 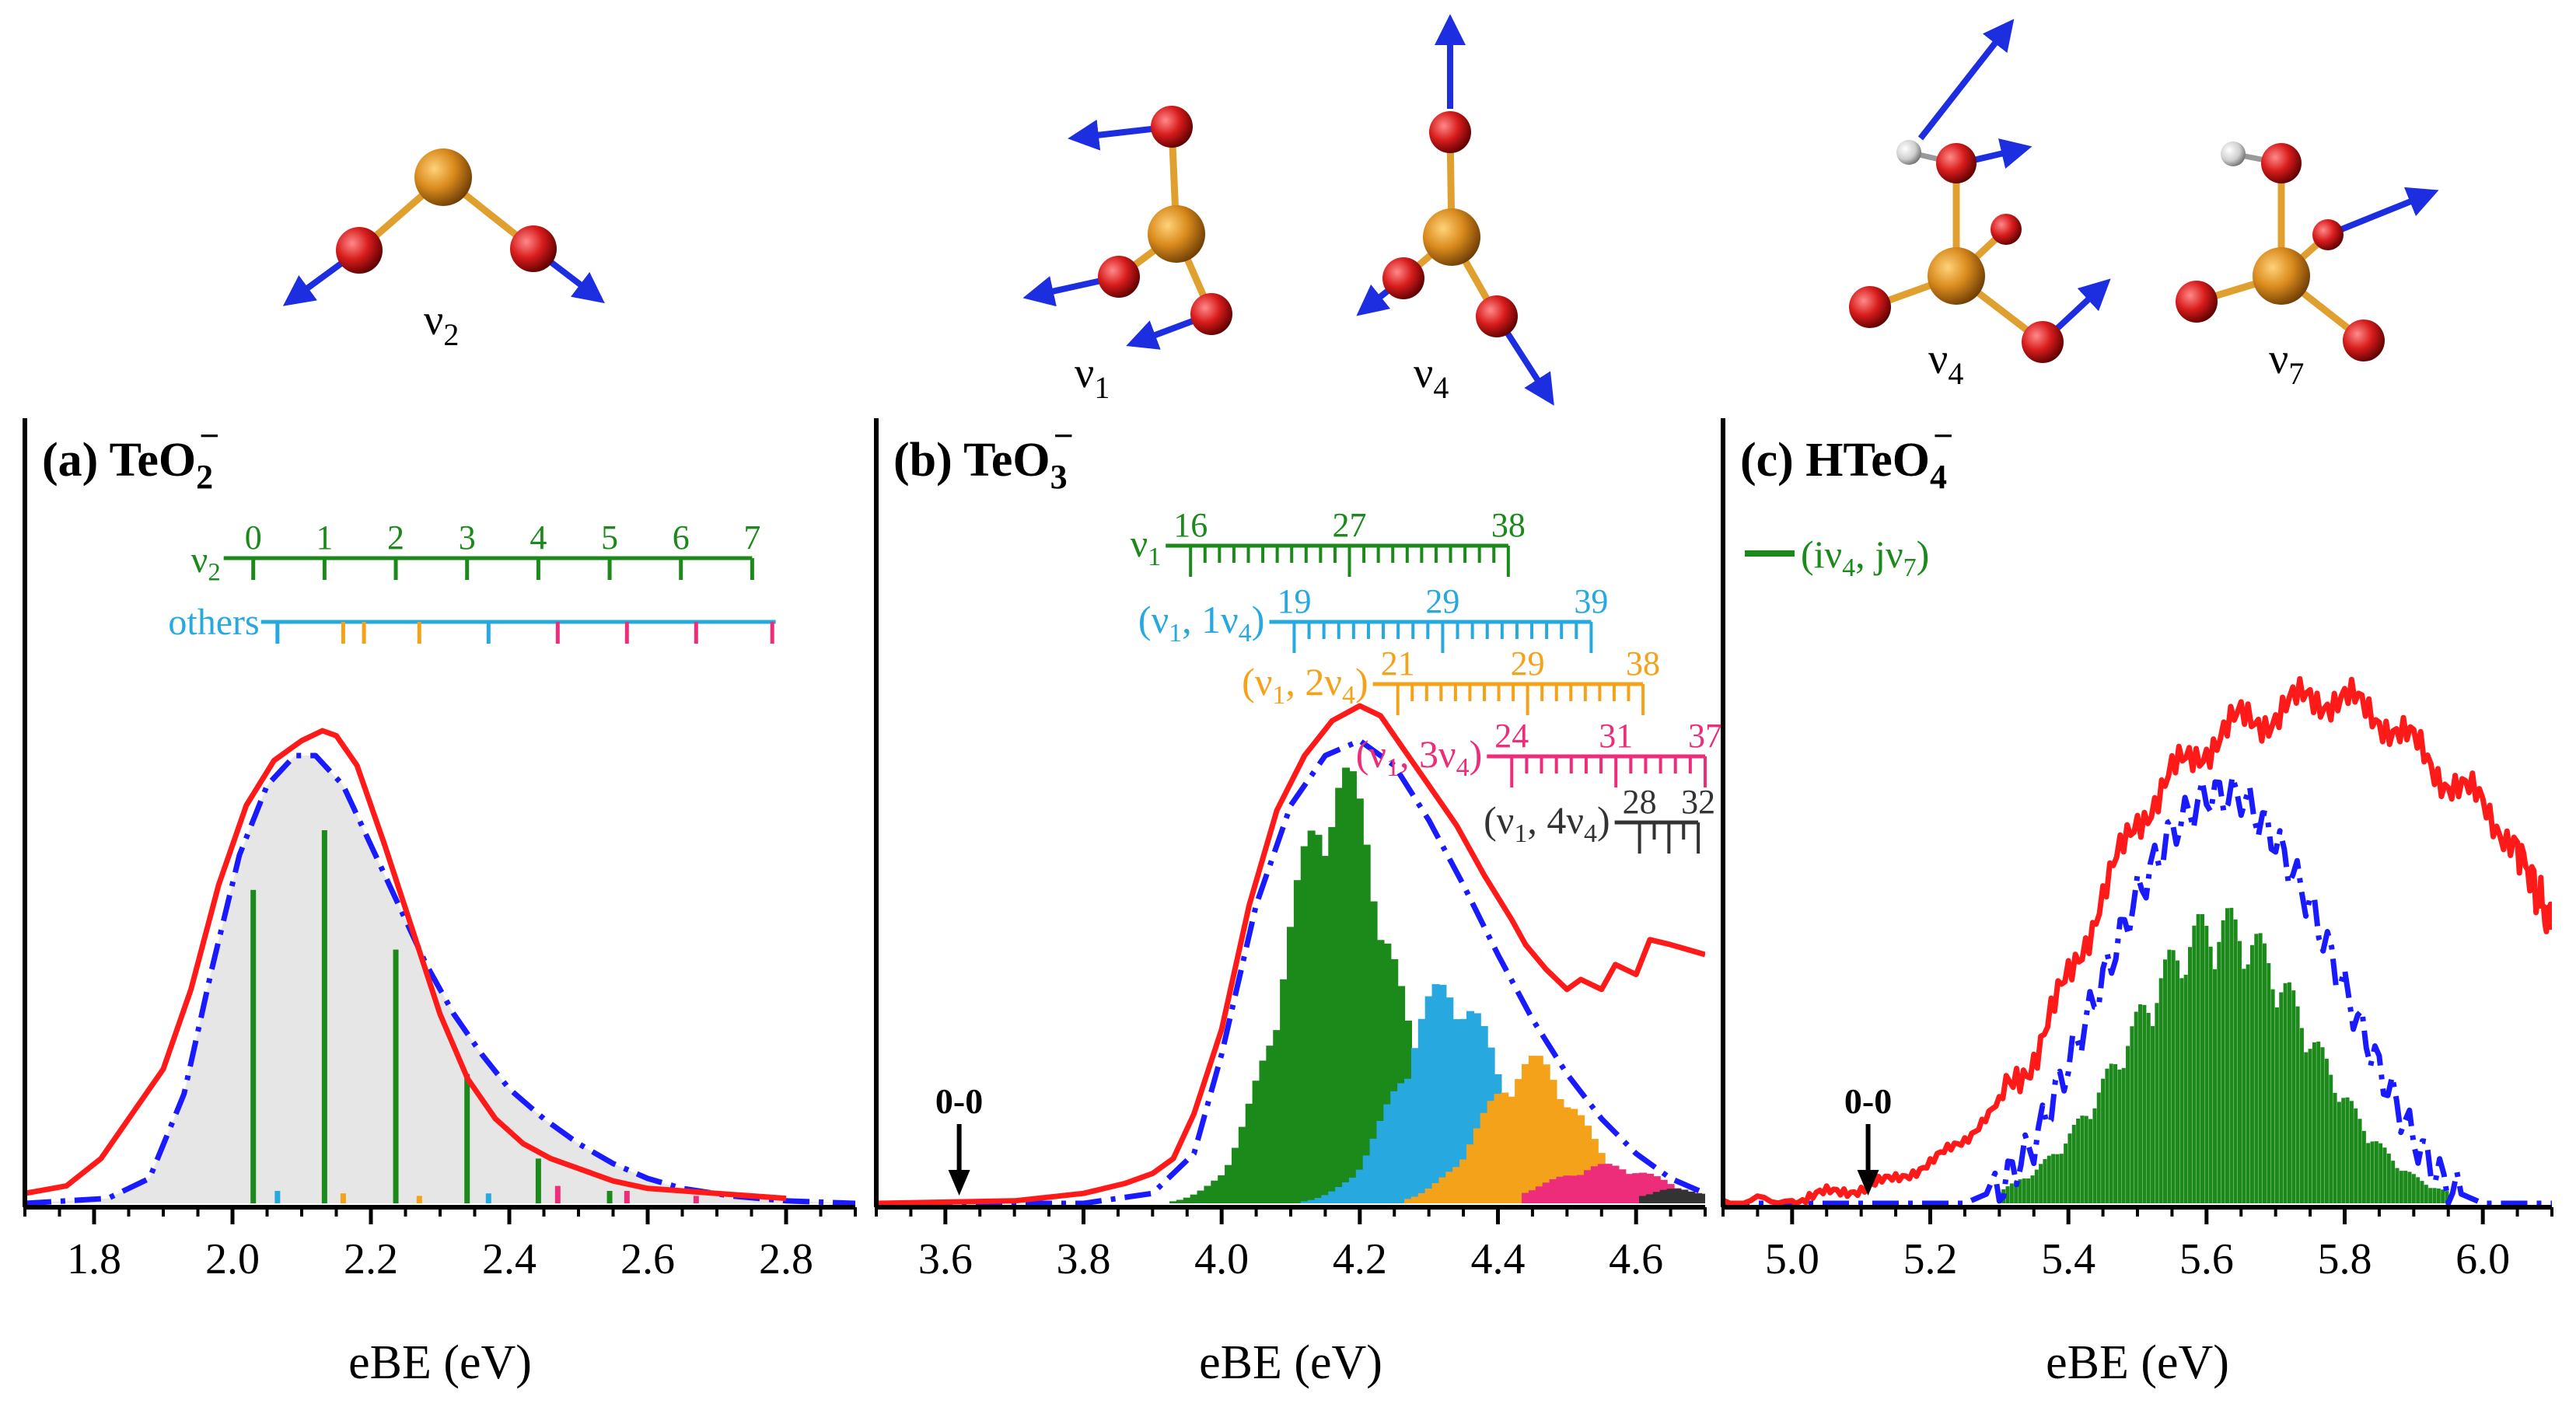 I want to click on progression-number: 39, so click(x=1591, y=601).